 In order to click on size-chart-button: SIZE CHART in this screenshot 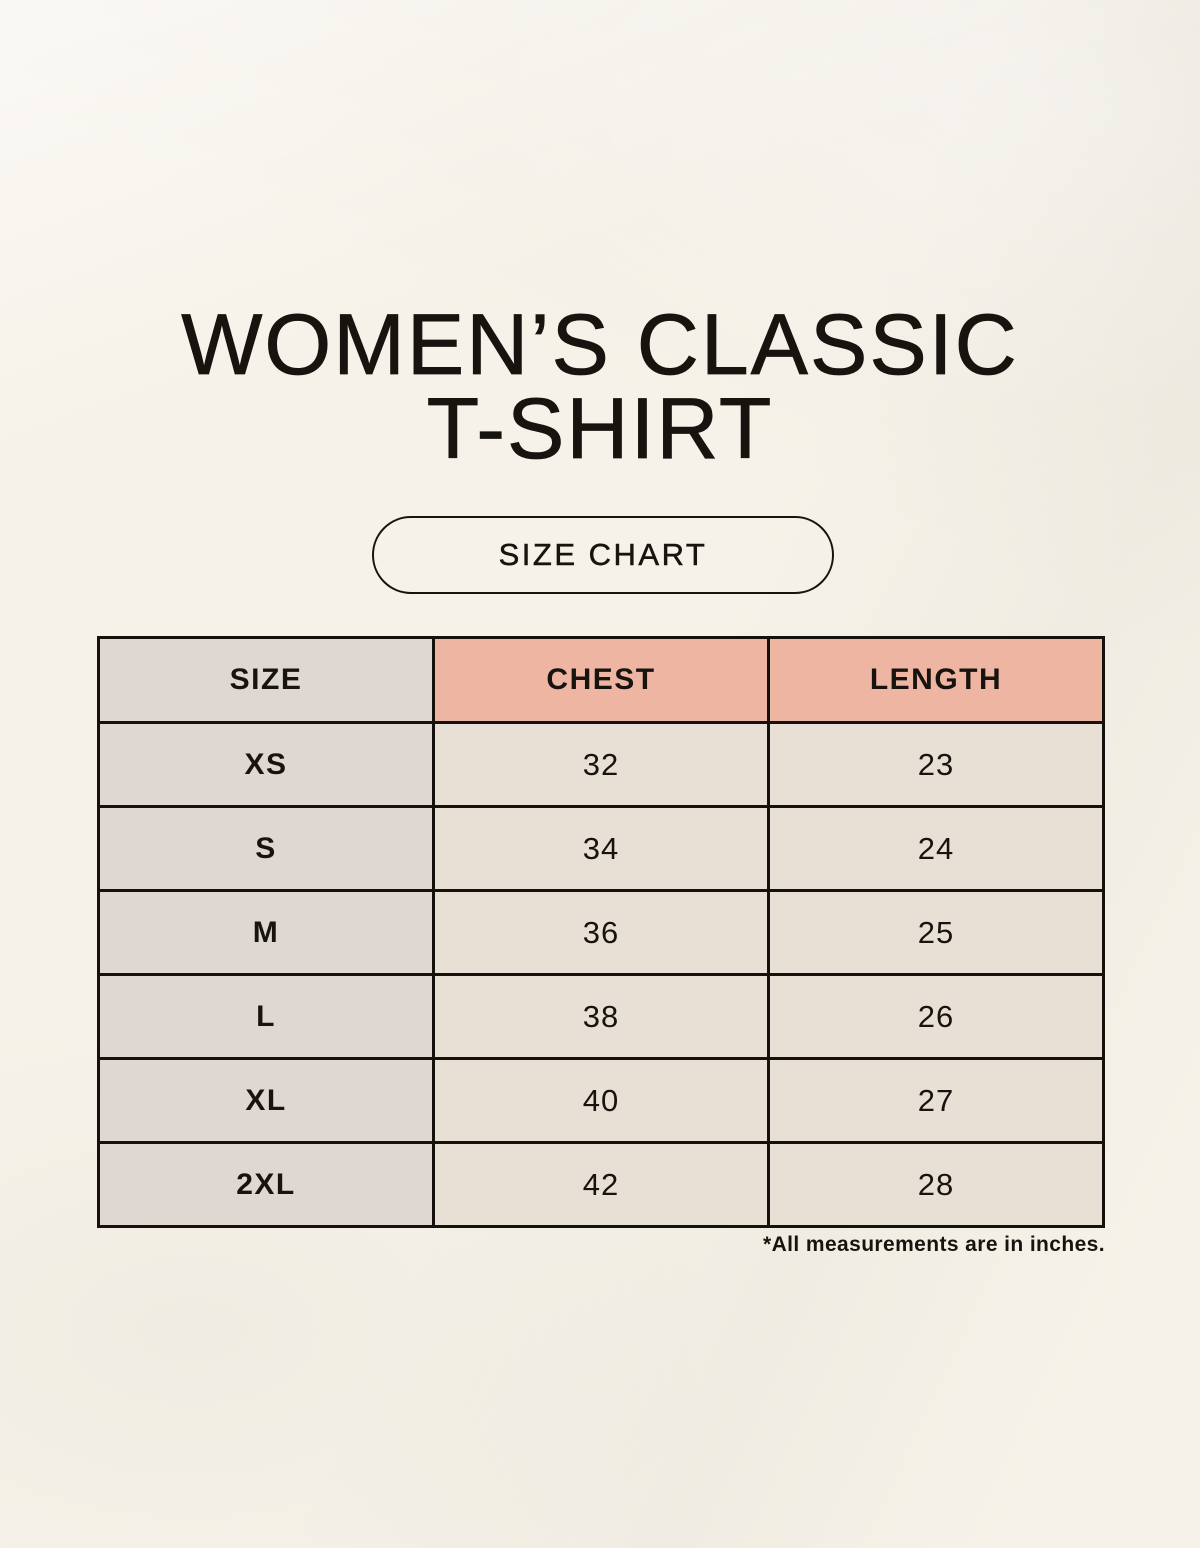, I will do `click(603, 555)`.